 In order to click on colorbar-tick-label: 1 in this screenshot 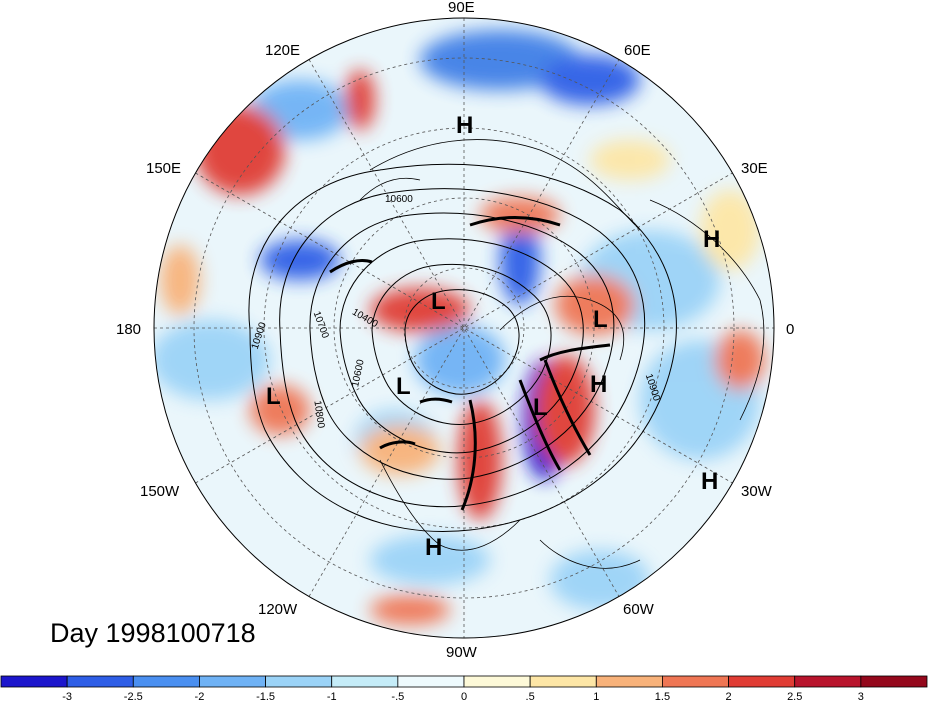, I will do `click(596, 696)`.